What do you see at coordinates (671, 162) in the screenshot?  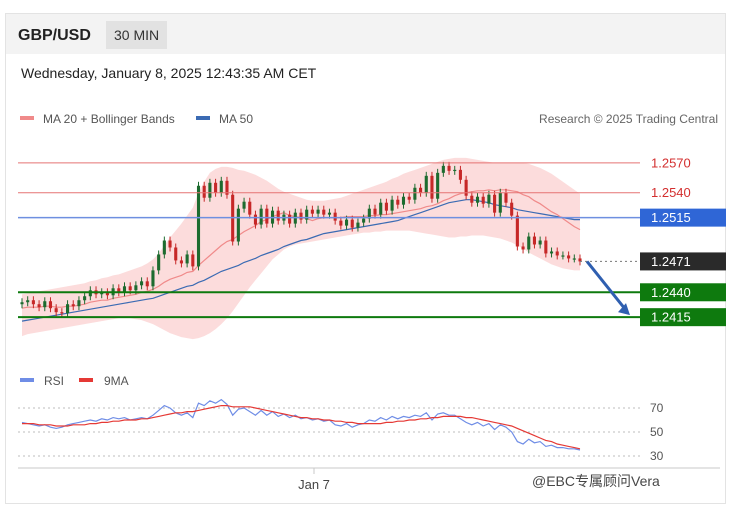 I see `level-label: 1.2570` at bounding box center [671, 162].